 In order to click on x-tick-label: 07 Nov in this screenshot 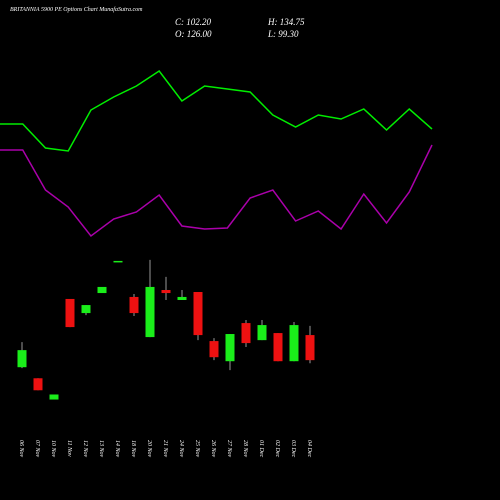, I will do `click(37, 449)`.